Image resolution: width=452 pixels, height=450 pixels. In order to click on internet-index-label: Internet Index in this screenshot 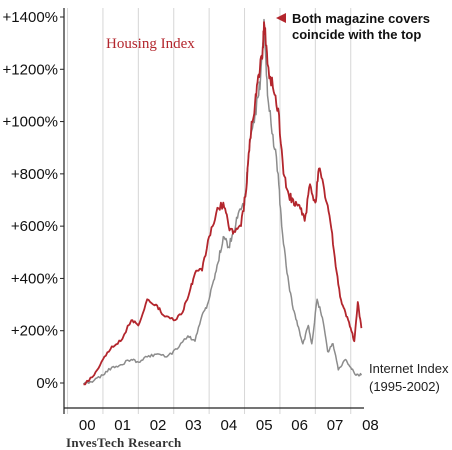, I will do `click(409, 368)`.